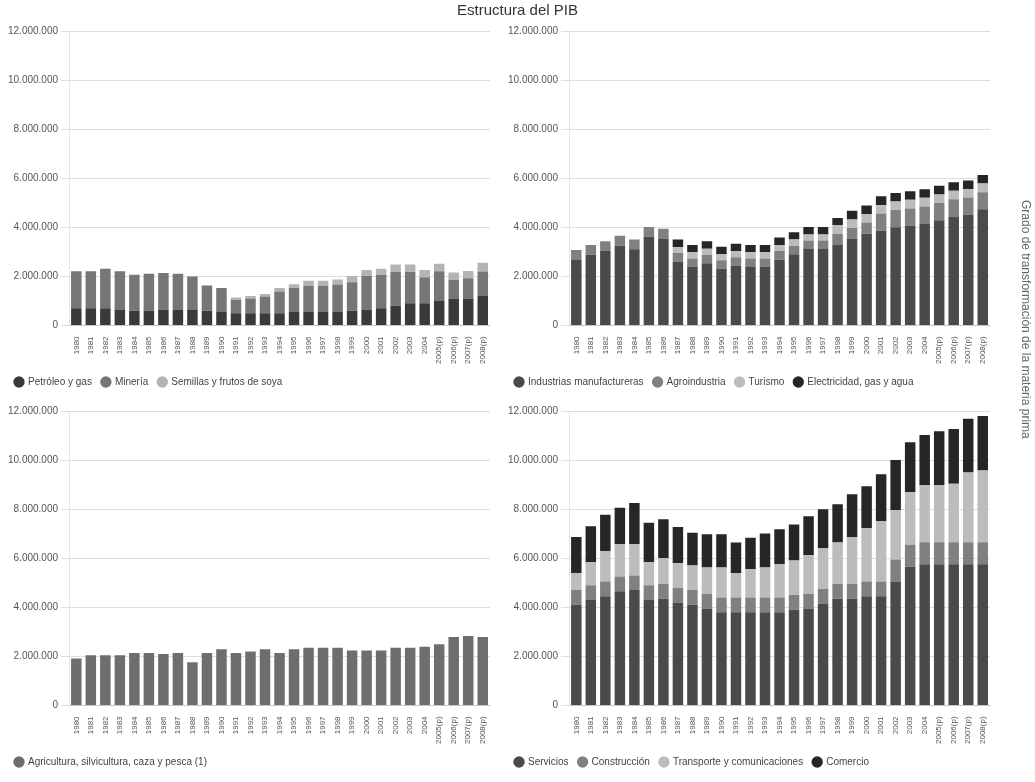  Describe the element at coordinates (910, 345) in the screenshot. I see `x-tick-label: 2003` at that location.